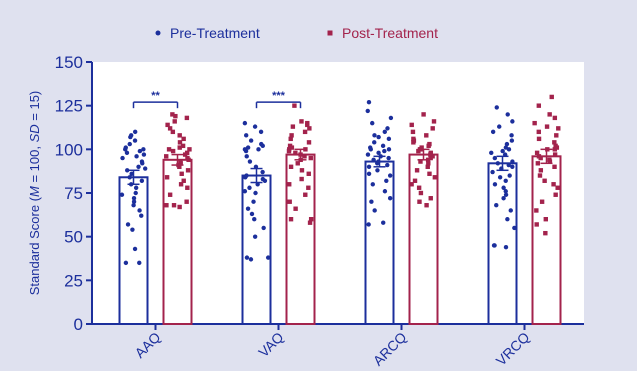 The width and height of the screenshot is (637, 371). I want to click on y-axis-title-part-4: = 15), so click(34, 108).